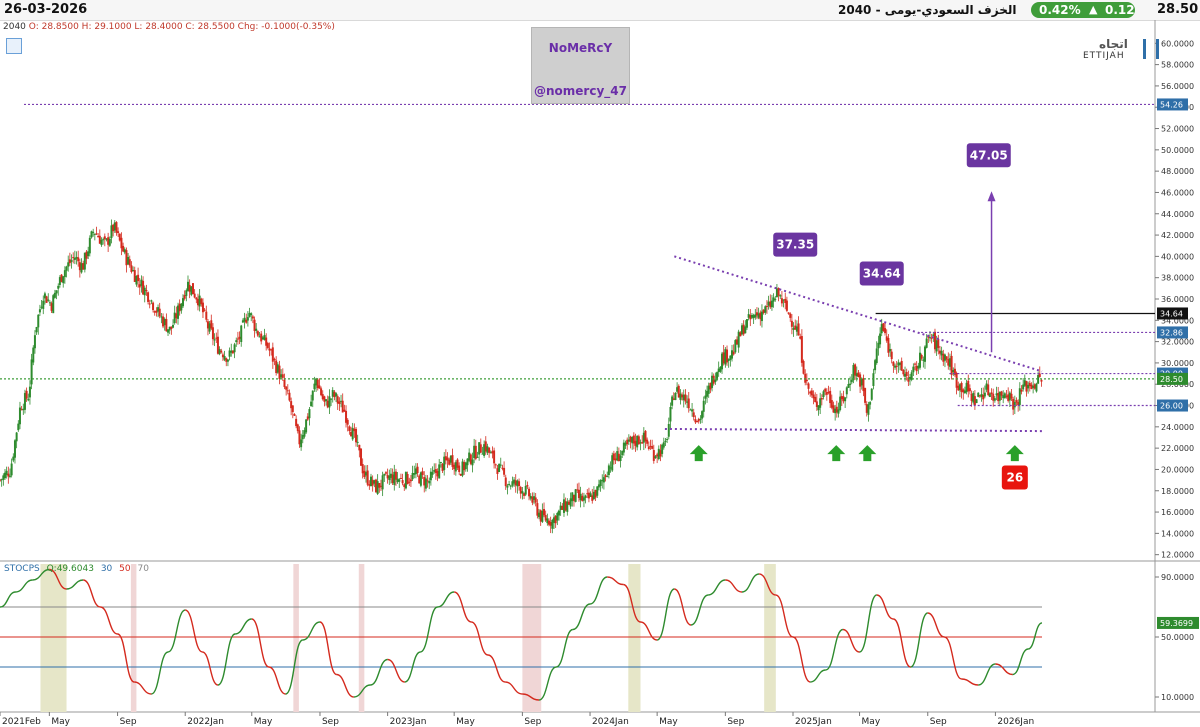 The image size is (1200, 727). Describe the element at coordinates (1172, 104) in the screenshot. I see `level-price-tag` at that location.